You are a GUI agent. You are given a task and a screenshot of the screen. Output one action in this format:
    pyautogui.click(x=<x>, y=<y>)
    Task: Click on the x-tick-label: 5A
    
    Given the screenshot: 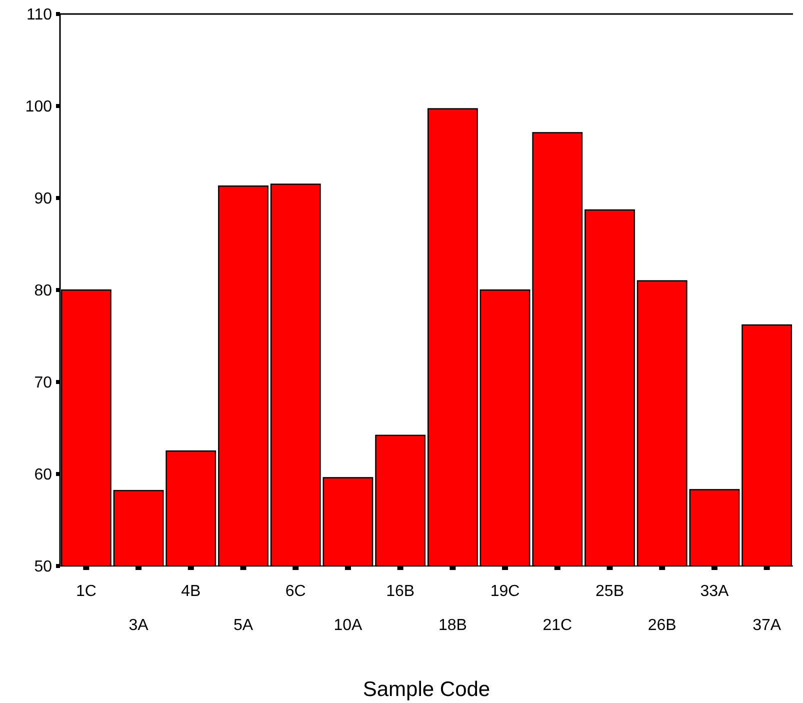 What is the action you would take?
    pyautogui.click(x=243, y=625)
    